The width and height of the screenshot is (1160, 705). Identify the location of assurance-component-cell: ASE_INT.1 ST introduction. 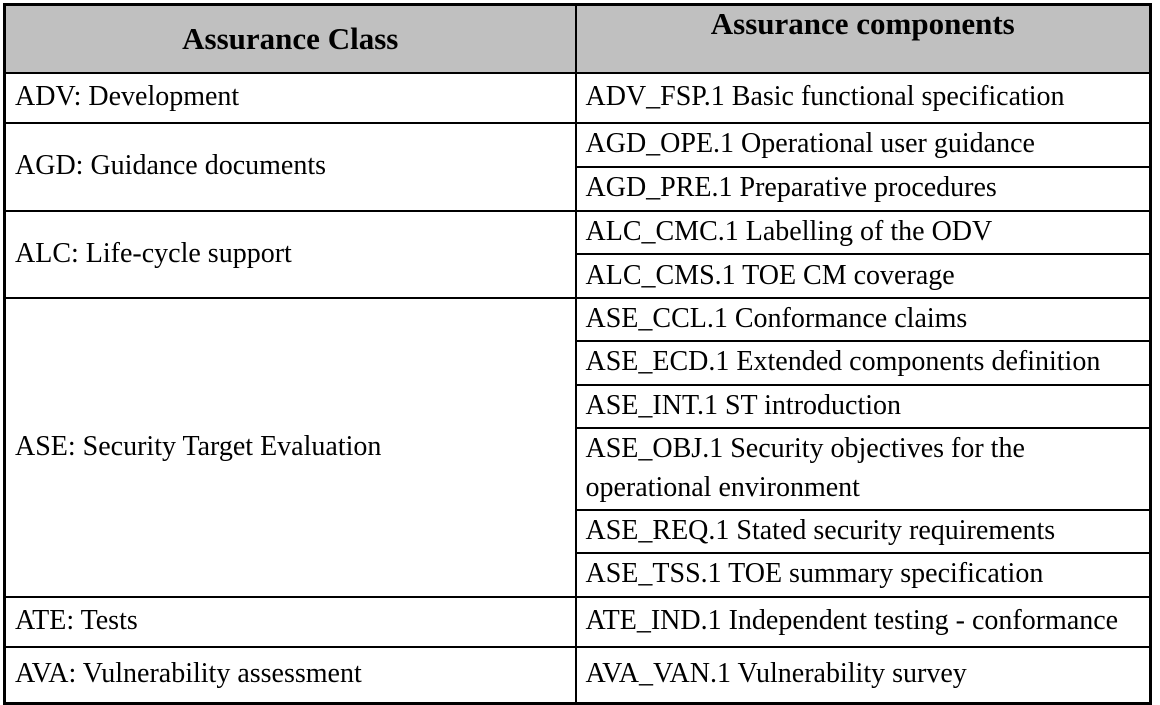
(863, 406).